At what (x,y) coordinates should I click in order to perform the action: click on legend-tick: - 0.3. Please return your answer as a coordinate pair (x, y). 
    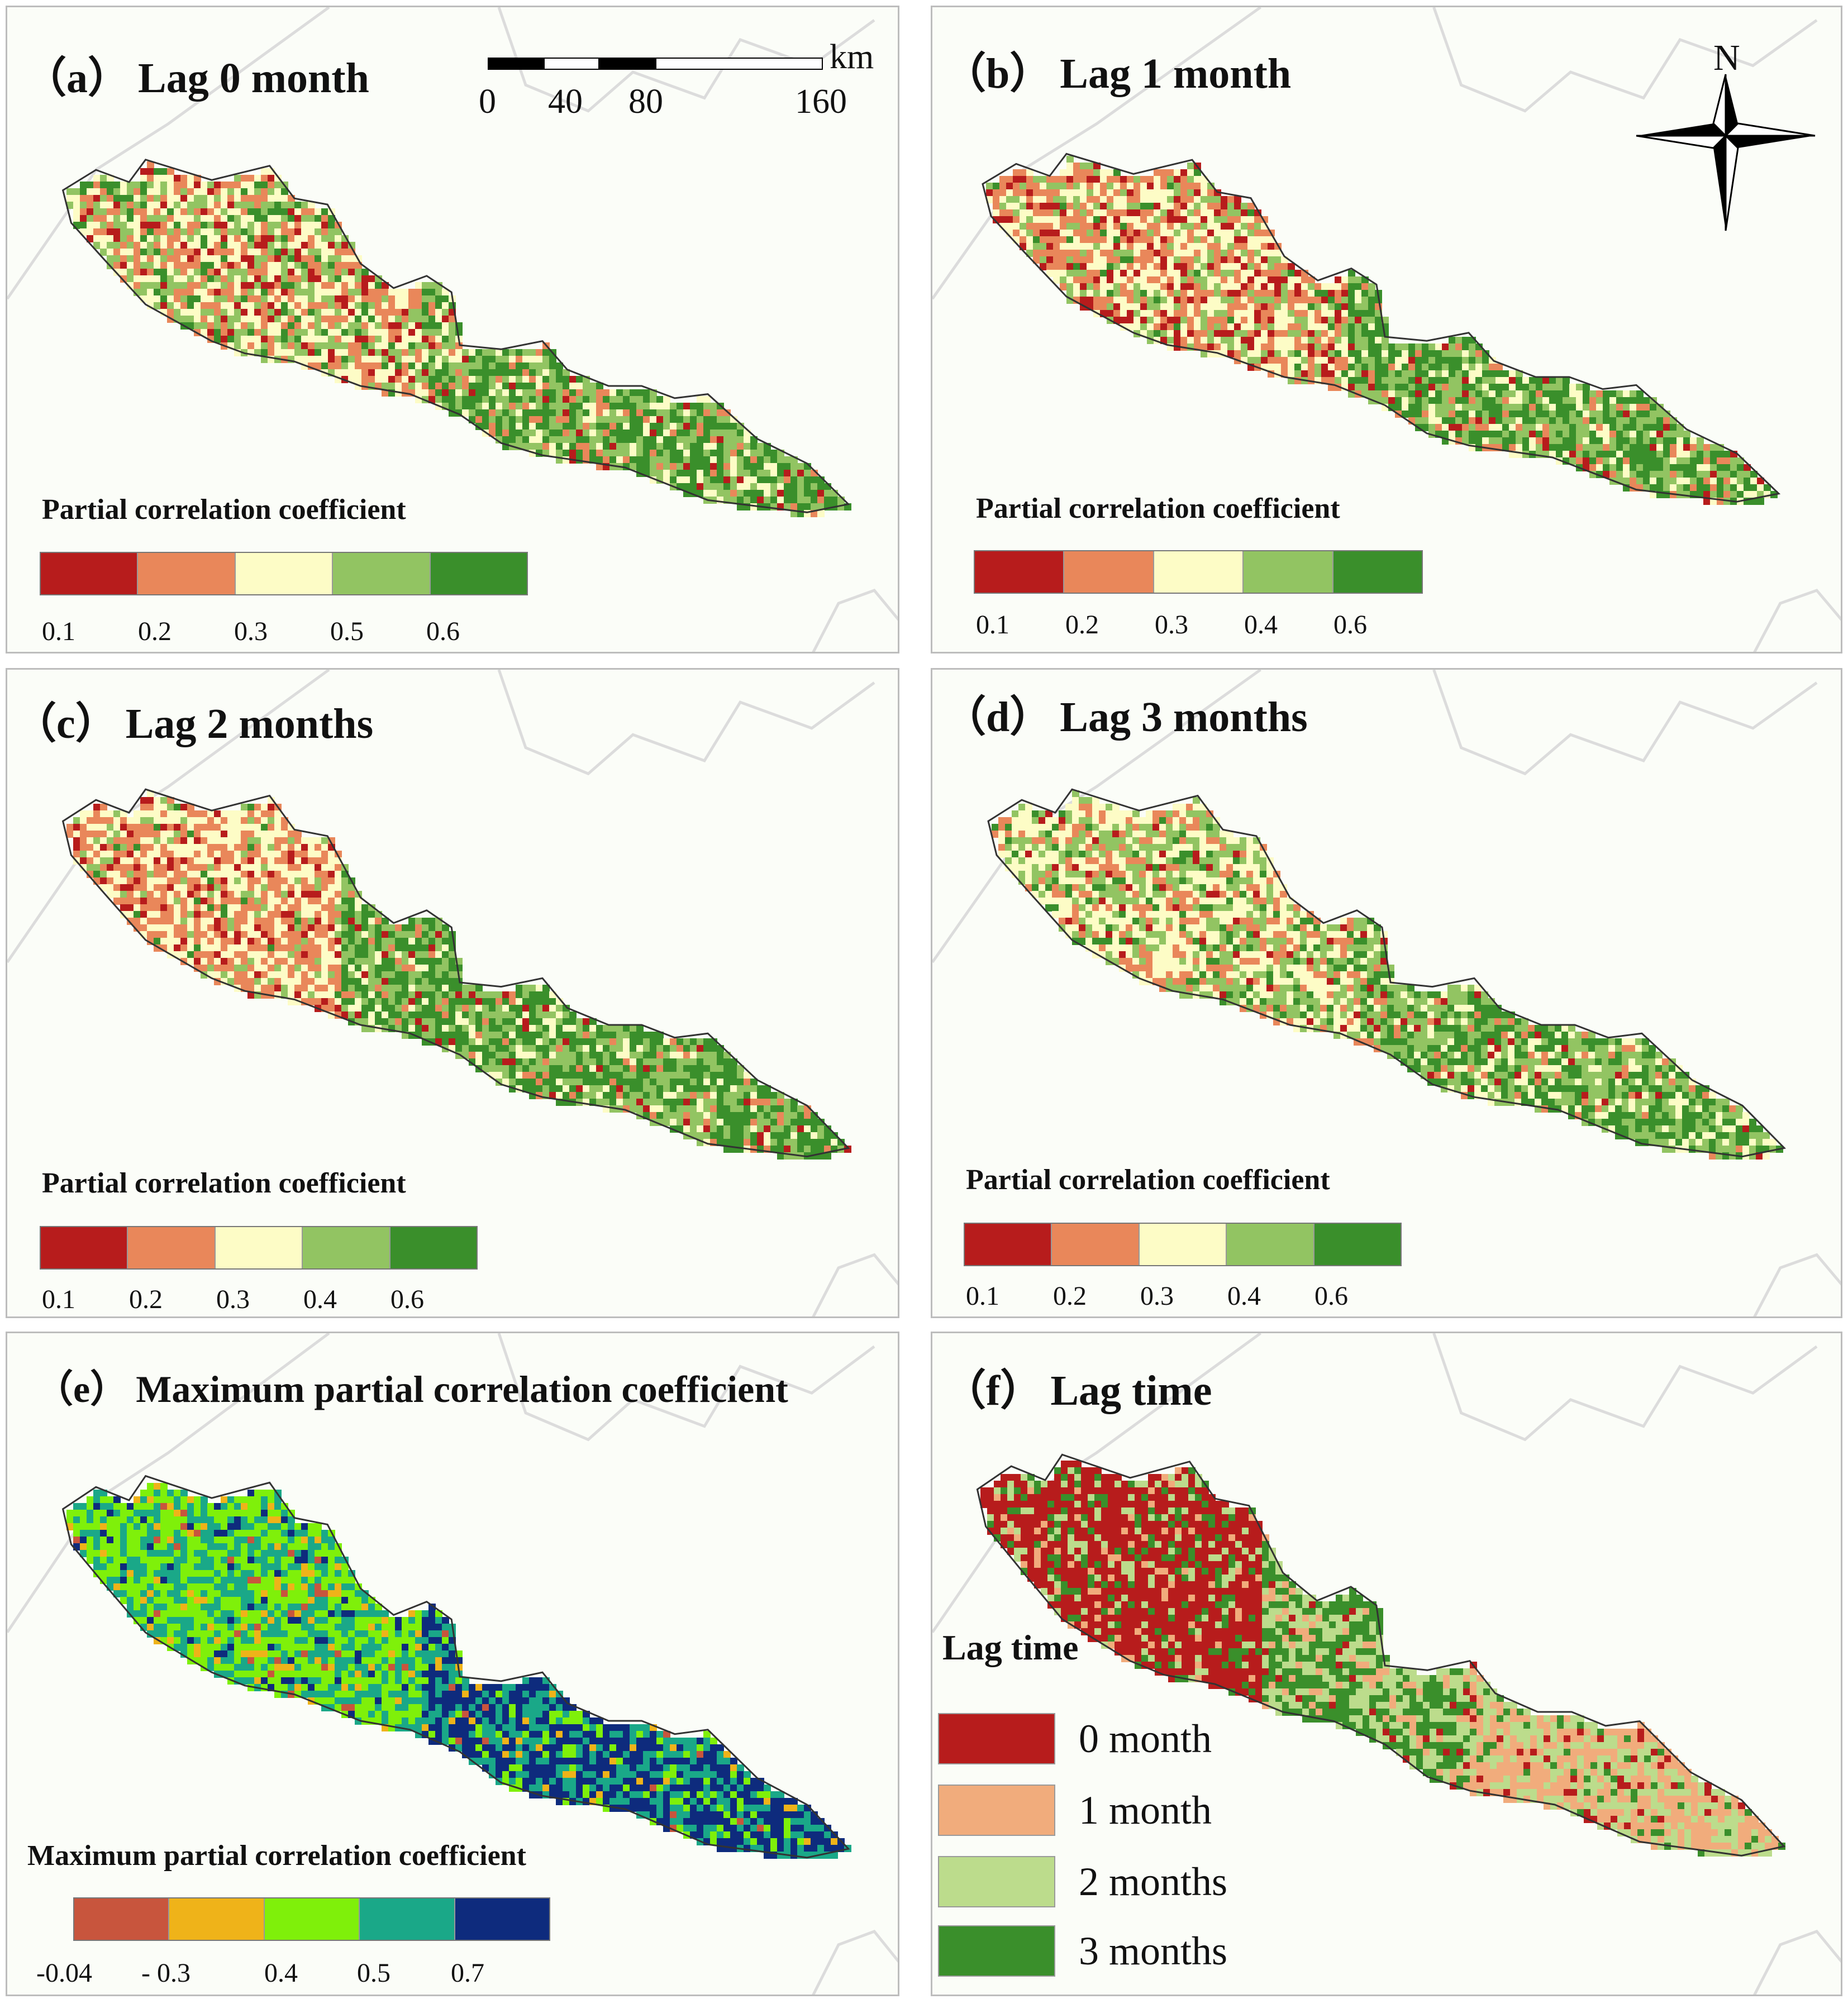
    Looking at the image, I should click on (165, 1973).